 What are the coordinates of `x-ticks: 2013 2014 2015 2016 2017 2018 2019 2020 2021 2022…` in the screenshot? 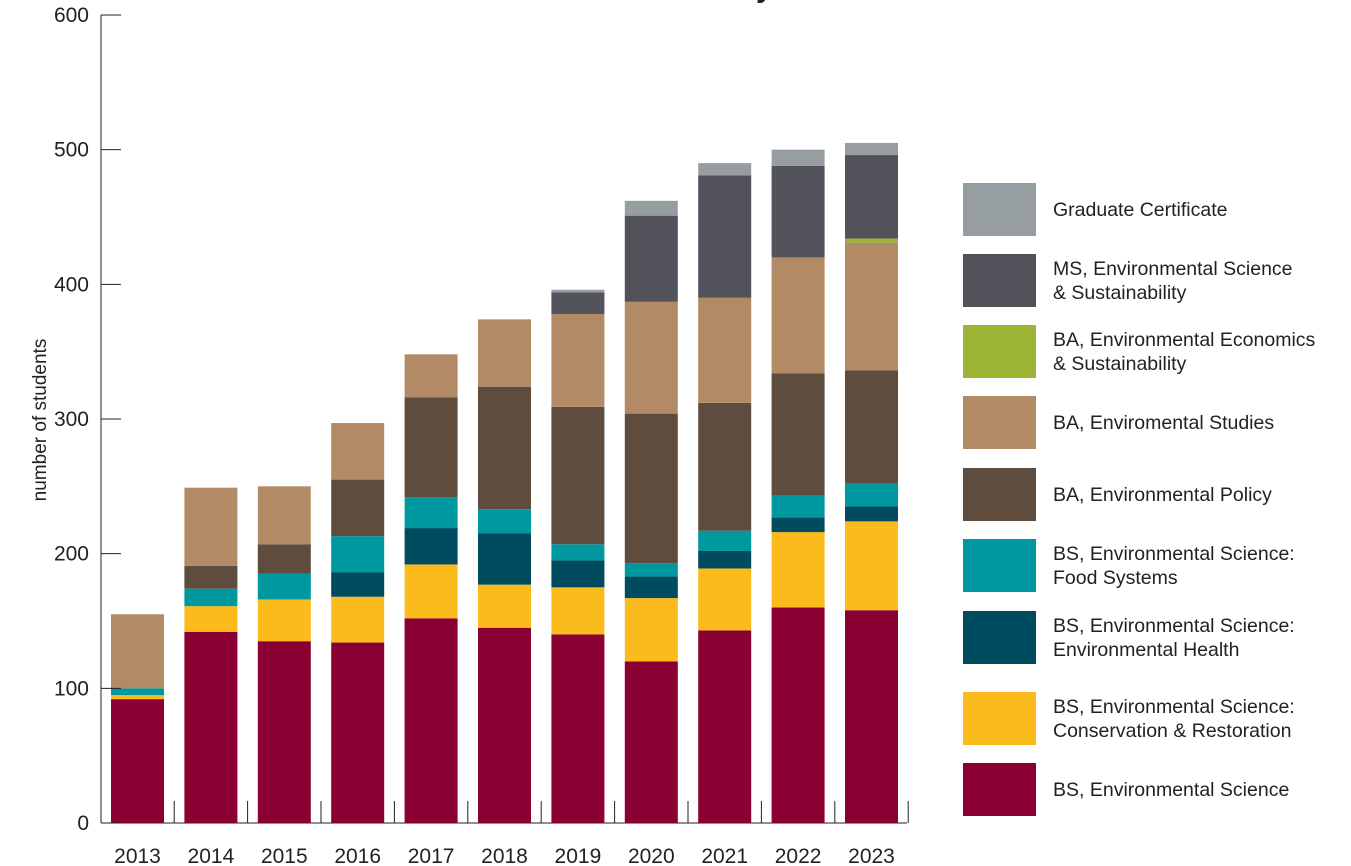 It's located at (511, 833).